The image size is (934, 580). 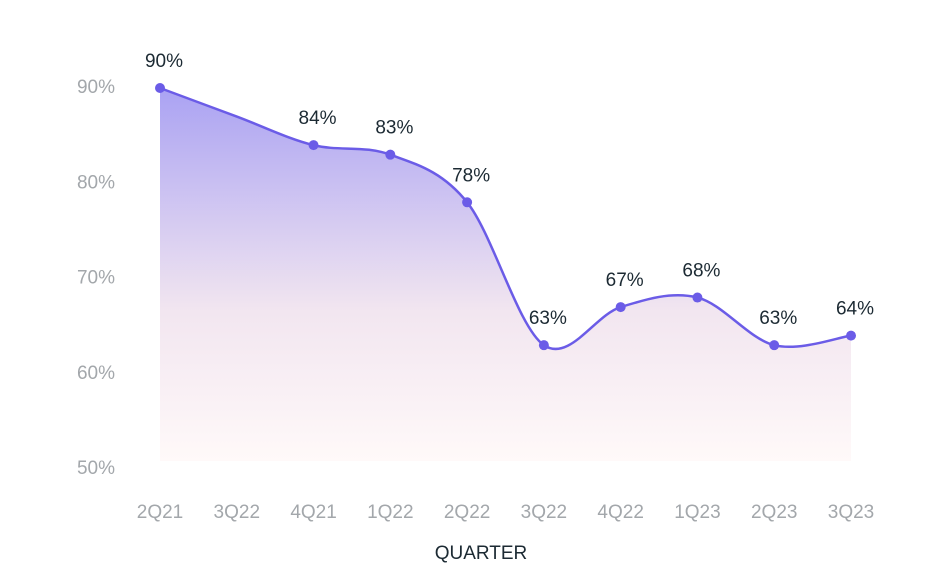 What do you see at coordinates (855, 309) in the screenshot?
I see `data-label: 64%` at bounding box center [855, 309].